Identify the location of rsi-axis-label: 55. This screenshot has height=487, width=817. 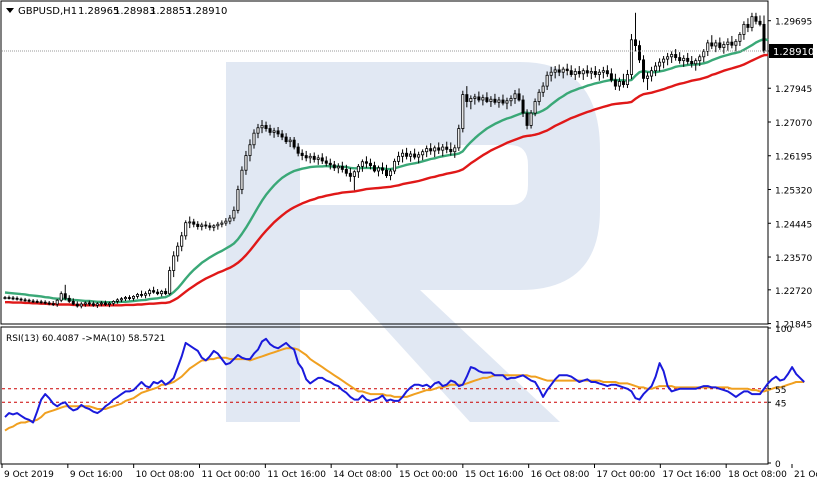
(780, 391).